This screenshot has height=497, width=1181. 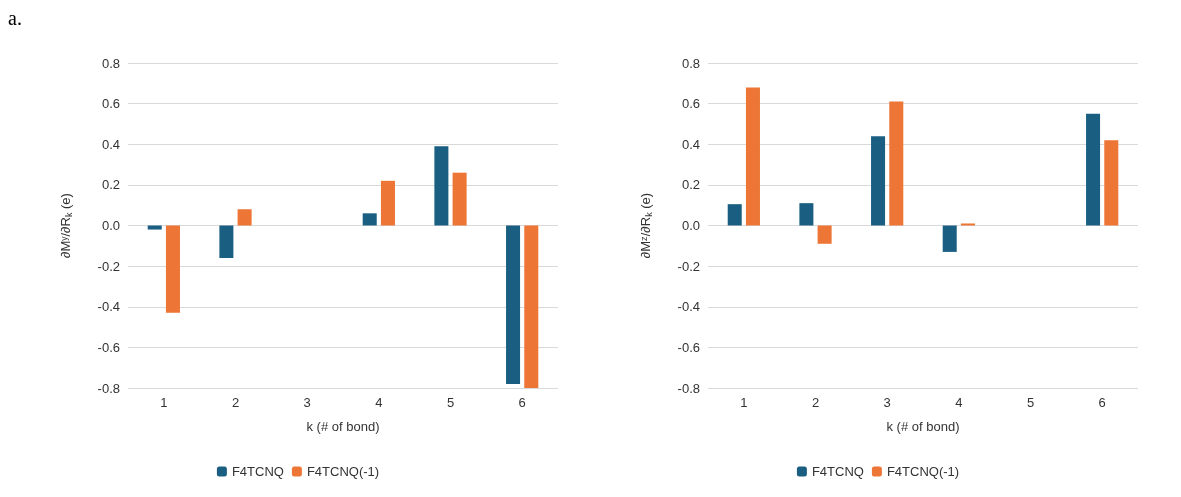 What do you see at coordinates (15, 18) in the screenshot?
I see `text: a.` at bounding box center [15, 18].